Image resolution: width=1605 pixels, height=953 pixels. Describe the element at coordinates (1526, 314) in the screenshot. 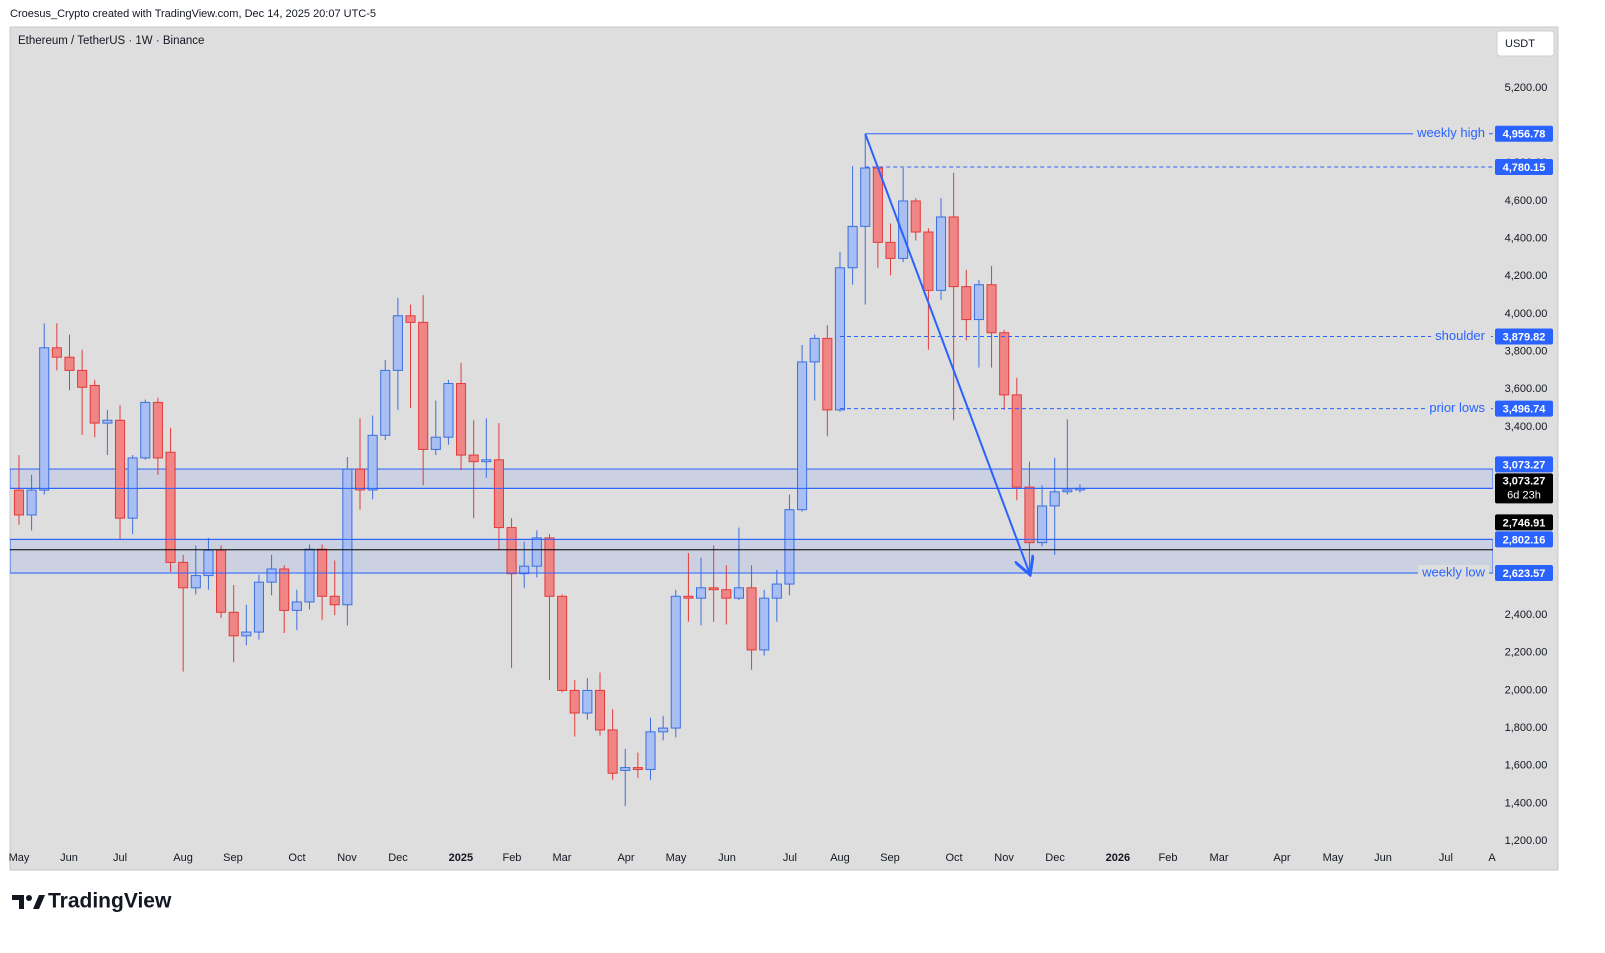

I see `y-tick-label: 4,000.00` at that location.